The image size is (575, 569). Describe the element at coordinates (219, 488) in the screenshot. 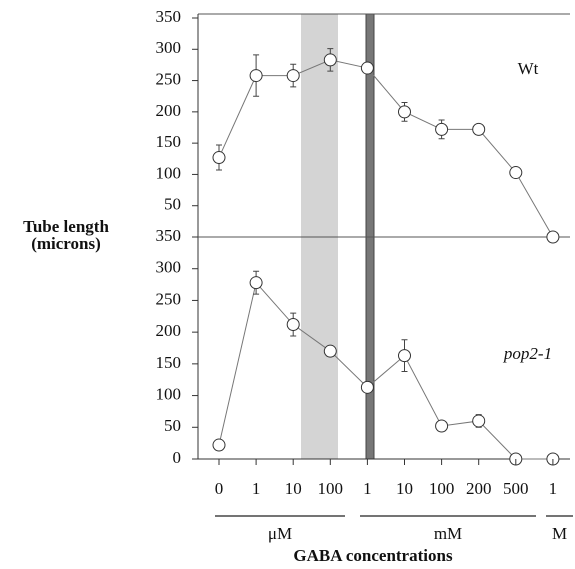

I see `x-tick-label: 0` at that location.